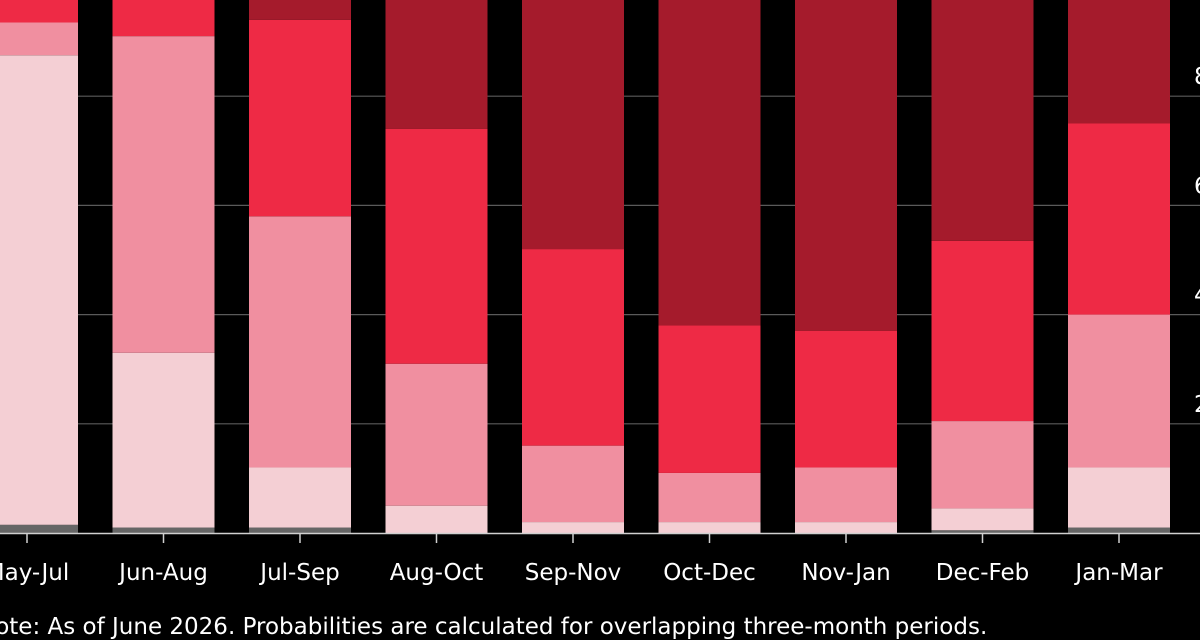  Describe the element at coordinates (298, 573) in the screenshot. I see `x-tick-label: Jul-Sep` at that location.